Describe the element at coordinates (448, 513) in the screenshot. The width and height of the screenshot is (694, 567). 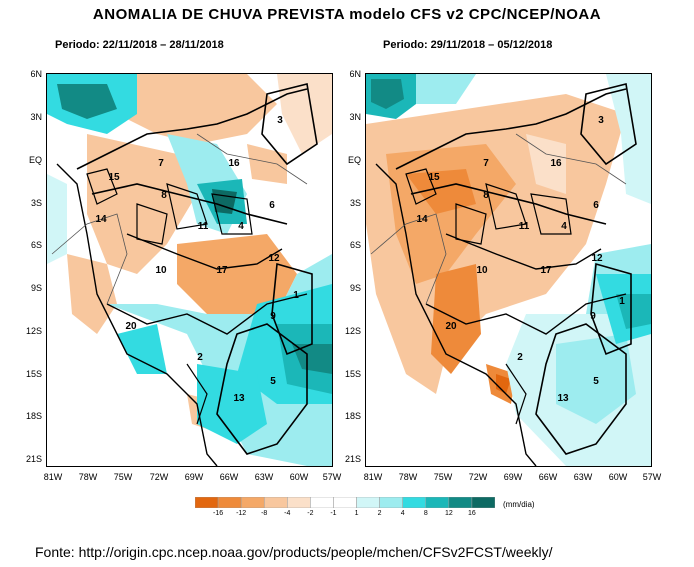
I see `legend-label: 12` at that location.